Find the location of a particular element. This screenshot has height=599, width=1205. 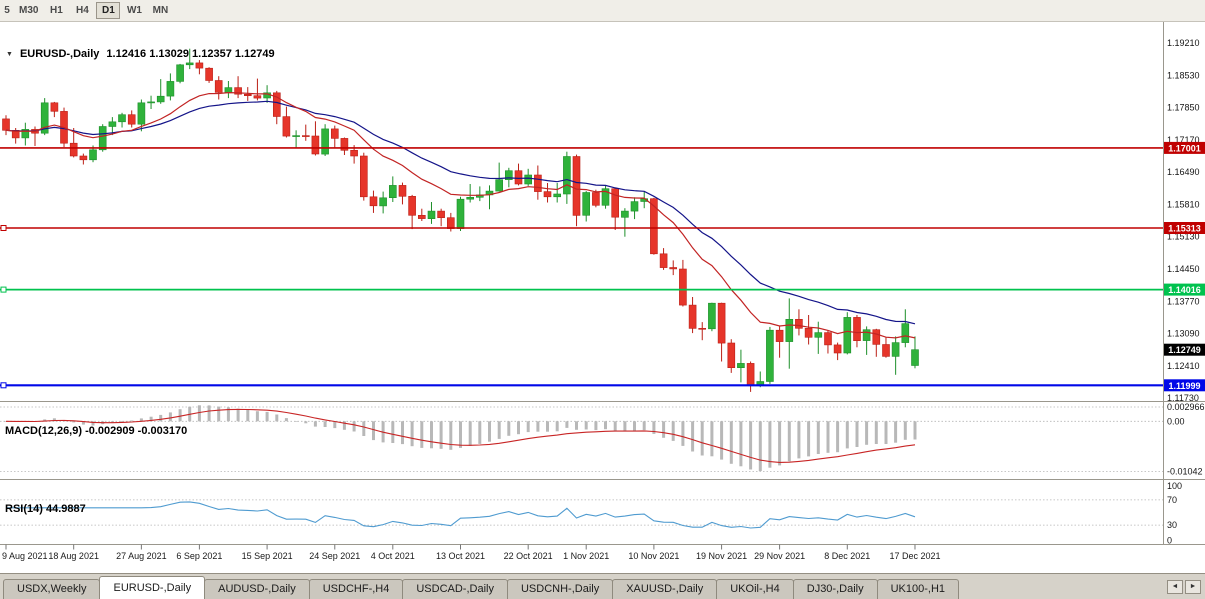

macd-axis-label: -0.01042 is located at coordinates (1185, 471).